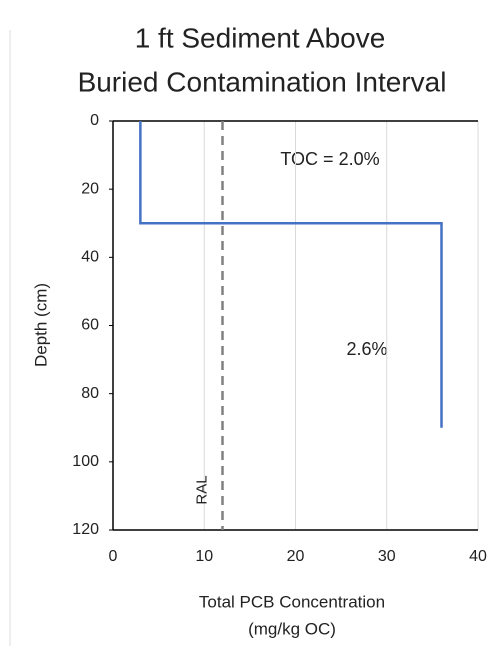 The height and width of the screenshot is (646, 502). Describe the element at coordinates (329, 159) in the screenshot. I see `annotation: TOC = 2.0%` at that location.